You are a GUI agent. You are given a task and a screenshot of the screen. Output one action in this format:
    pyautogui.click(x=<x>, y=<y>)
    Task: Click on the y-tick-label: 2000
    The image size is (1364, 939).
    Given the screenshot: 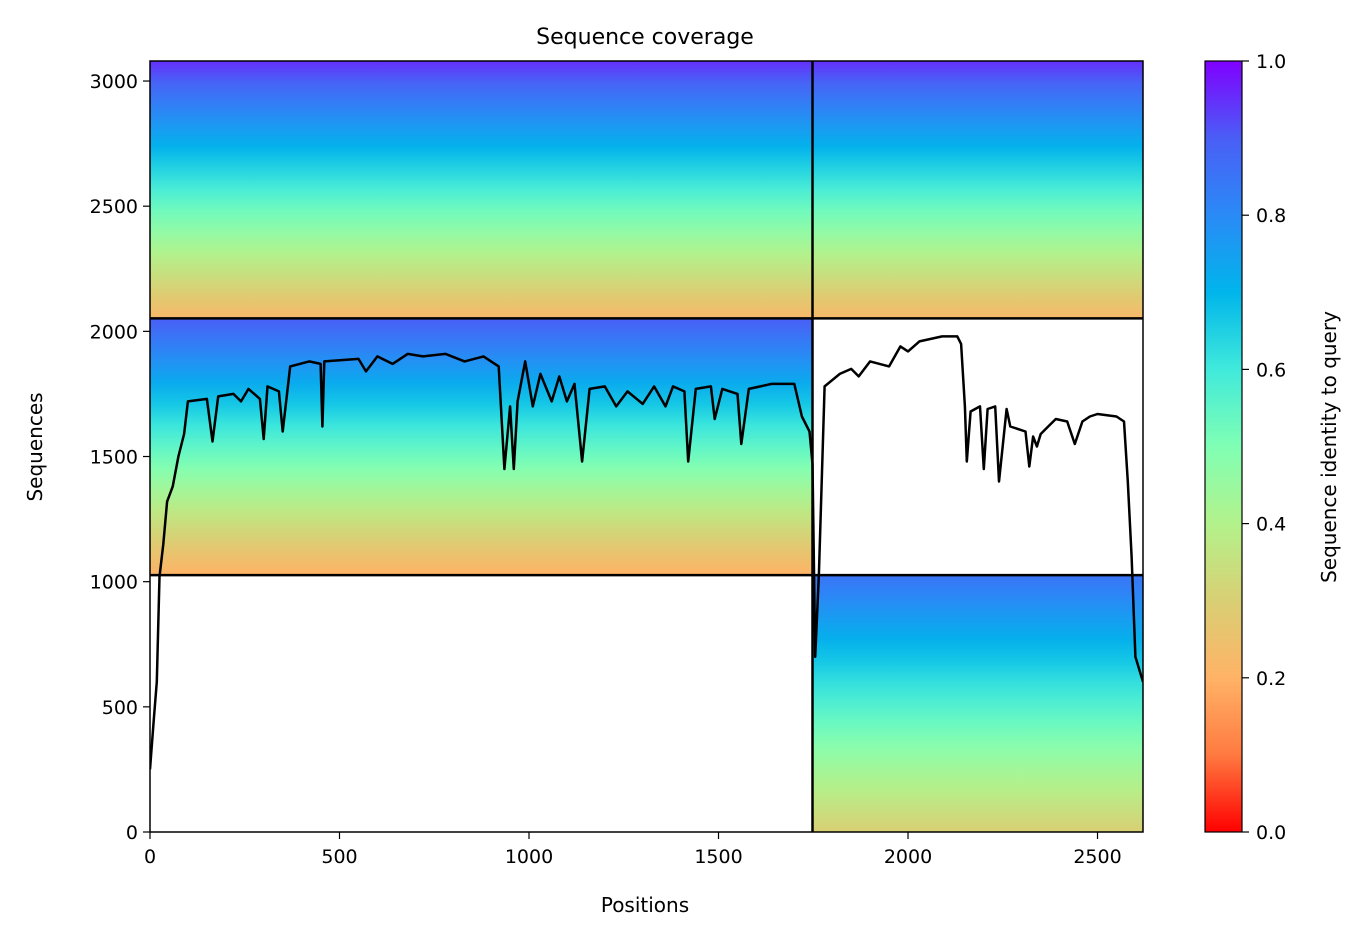 What is the action you would take?
    pyautogui.click(x=114, y=332)
    